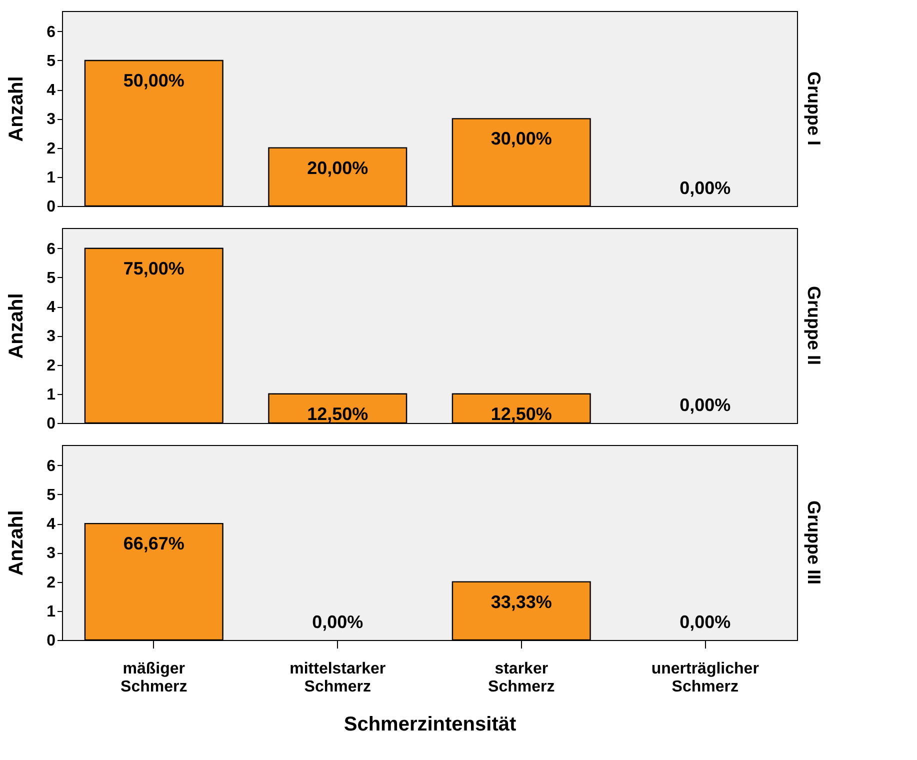 This screenshot has height=760, width=917. What do you see at coordinates (521, 678) in the screenshot?
I see `x-tick-label: starker Schmerz` at bounding box center [521, 678].